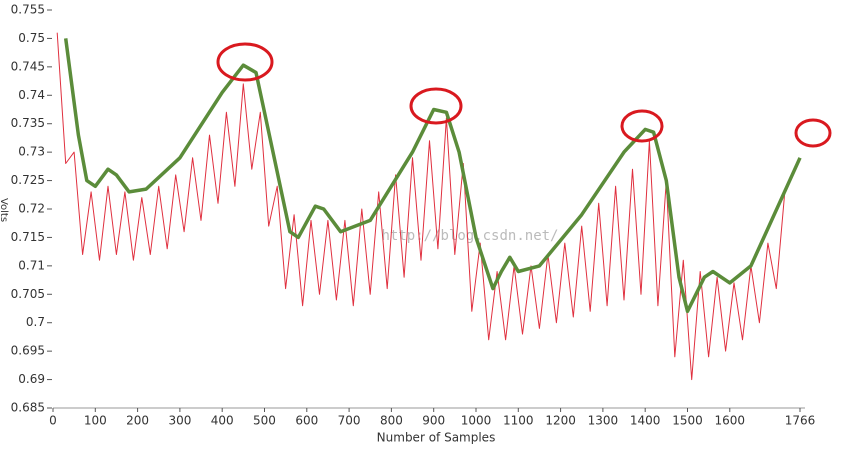 This screenshot has height=449, width=859. Describe the element at coordinates (31, 95) in the screenshot. I see `y-tick-label: 0.74` at that location.